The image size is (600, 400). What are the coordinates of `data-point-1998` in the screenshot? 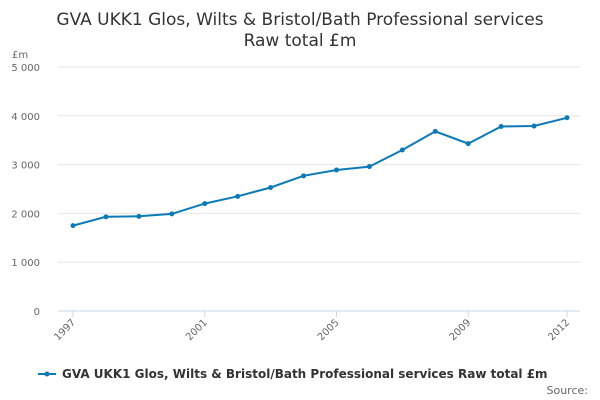 It's located at (106, 217).